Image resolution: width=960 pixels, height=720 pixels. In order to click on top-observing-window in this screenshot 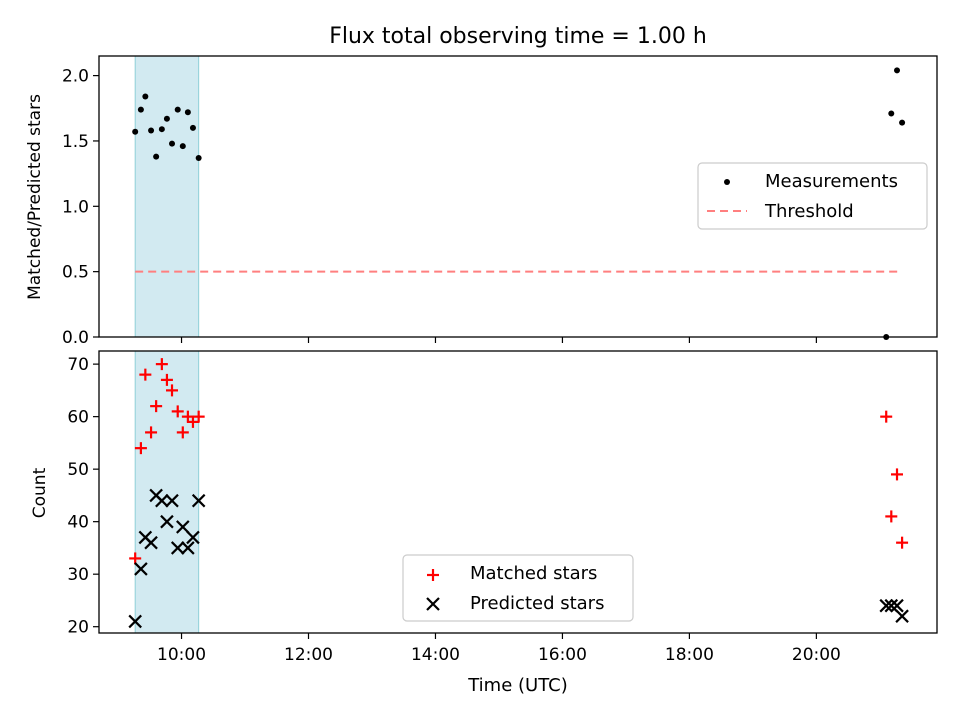, I will do `click(167, 196)`.